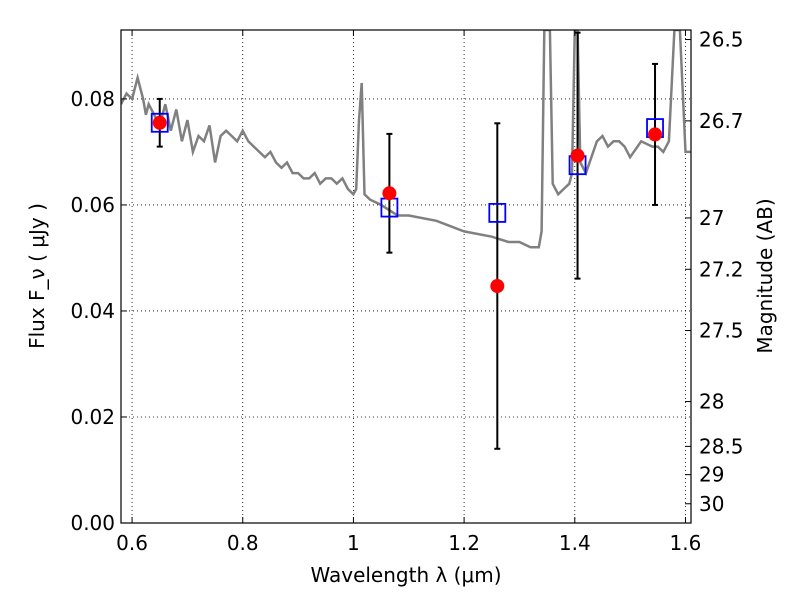  I want to click on y-axis-label: Flux F_ν ( μJy ), so click(37, 276).